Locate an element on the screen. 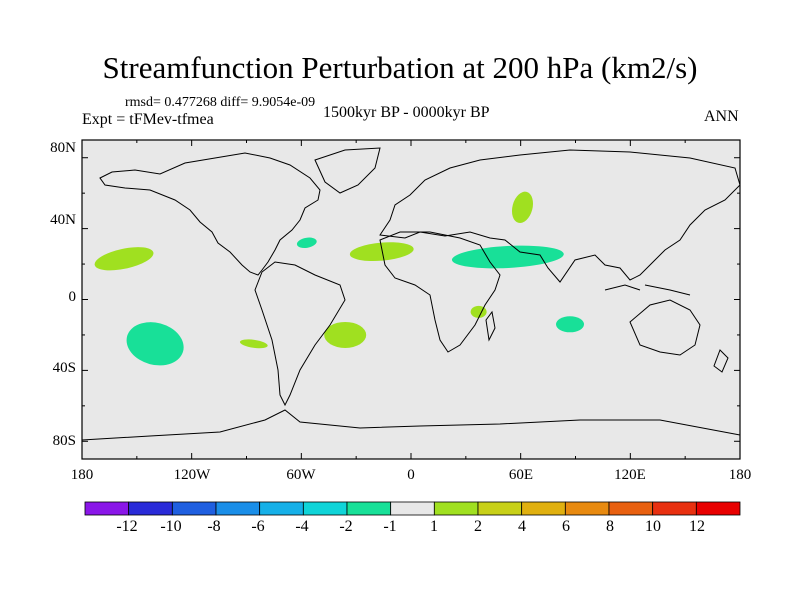 This screenshot has height=600, width=800. colorbar is located at coordinates (412, 508).